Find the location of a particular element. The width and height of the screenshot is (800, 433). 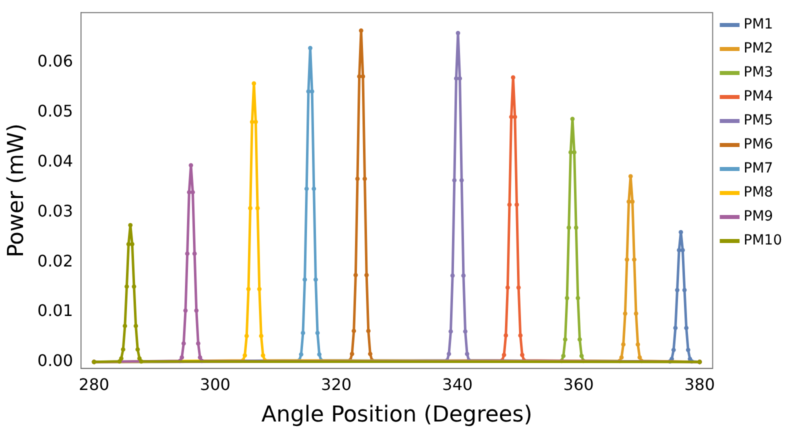

y-tick-label: 0.01 is located at coordinates (55, 310).